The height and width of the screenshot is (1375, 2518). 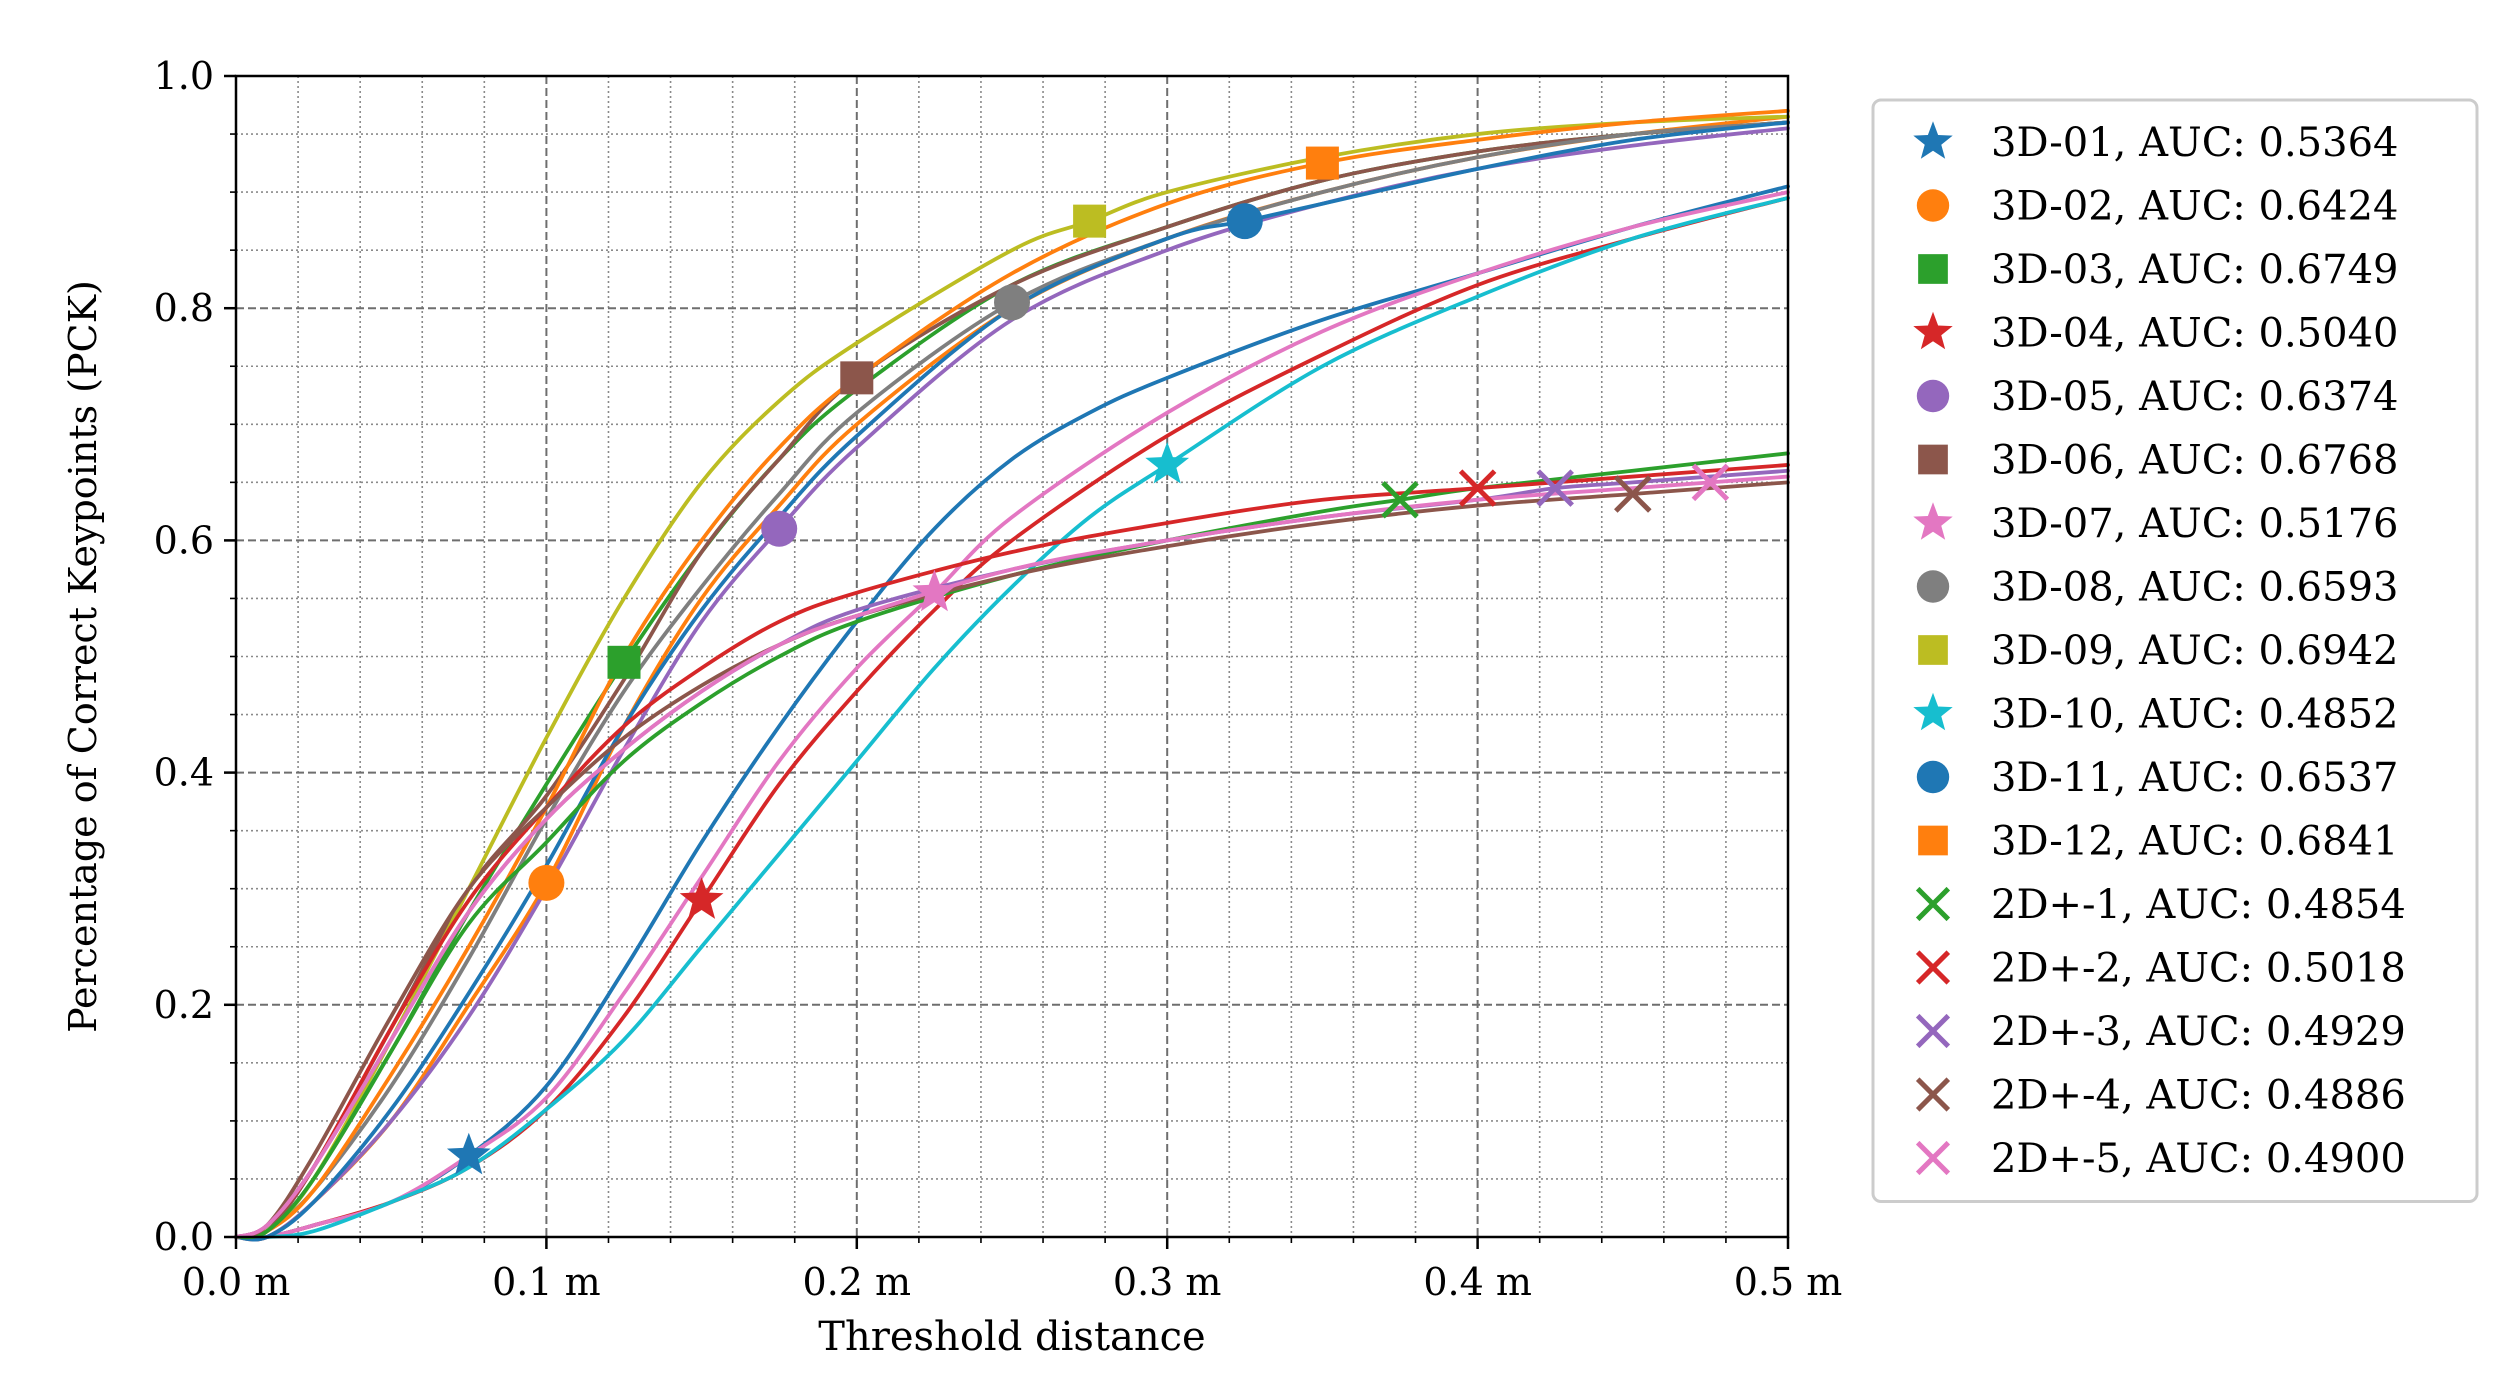 I want to click on legend-label-3D-11: 3D-11, AUC: 0.6537, so click(x=2194, y=778).